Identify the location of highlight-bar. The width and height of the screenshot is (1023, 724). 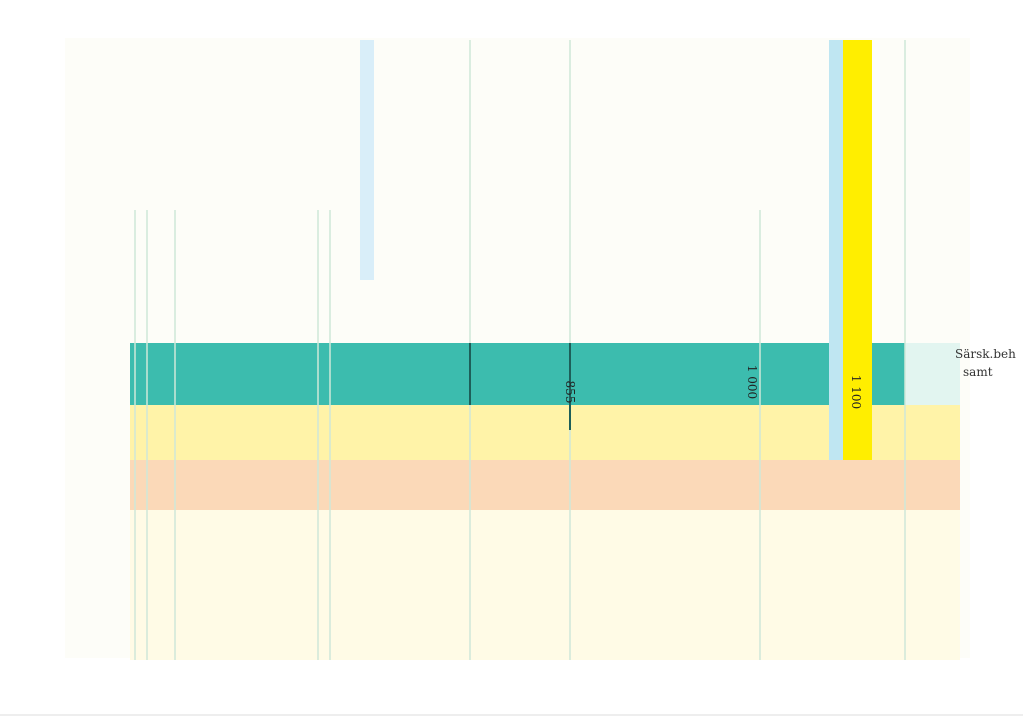
(857, 250).